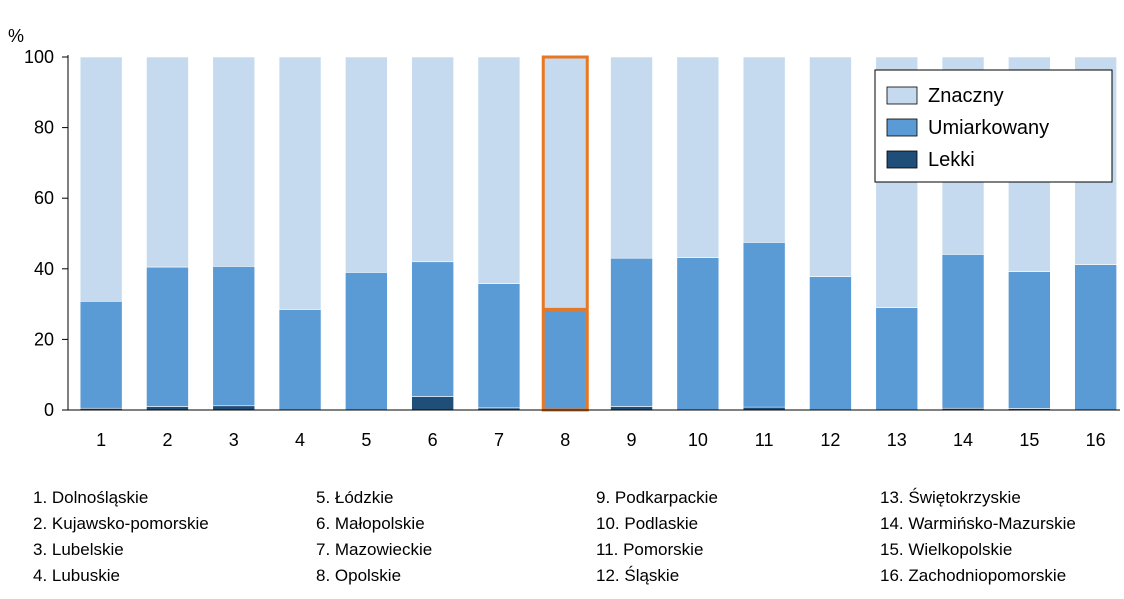 This screenshot has height=599, width=1124. What do you see at coordinates (594, 429) in the screenshot?
I see `x-axis: 1 2 3 4 5 6 7 8 9 10 11 12 13 14 15 16` at bounding box center [594, 429].